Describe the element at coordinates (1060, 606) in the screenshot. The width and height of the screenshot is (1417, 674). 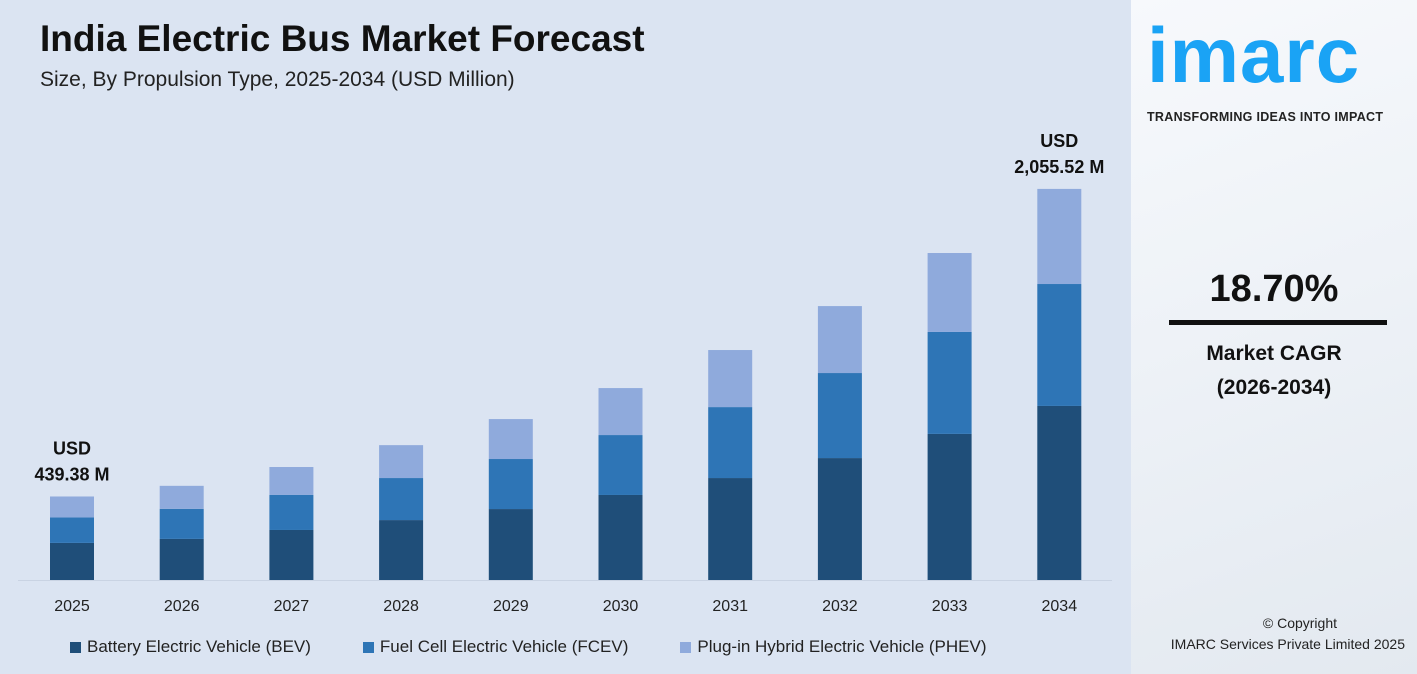
I see `x-tick-label: 2034` at that location.